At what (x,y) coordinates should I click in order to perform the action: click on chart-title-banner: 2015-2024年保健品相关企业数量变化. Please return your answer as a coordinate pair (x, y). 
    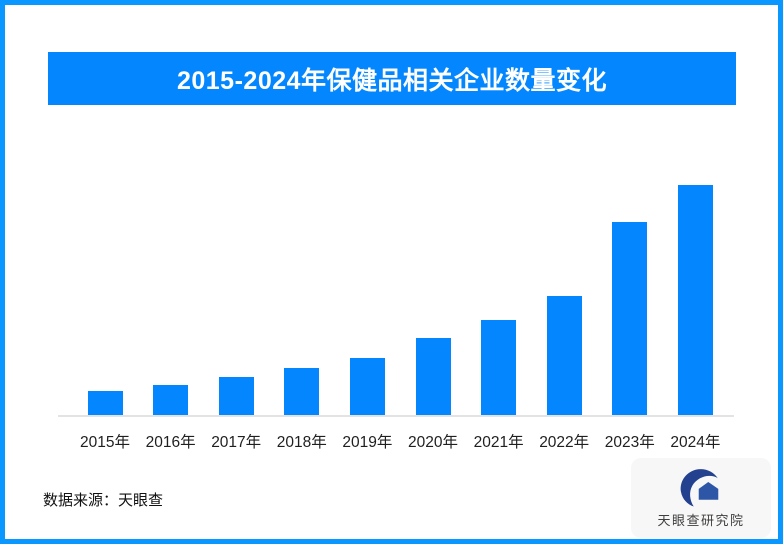
    Looking at the image, I should click on (392, 78).